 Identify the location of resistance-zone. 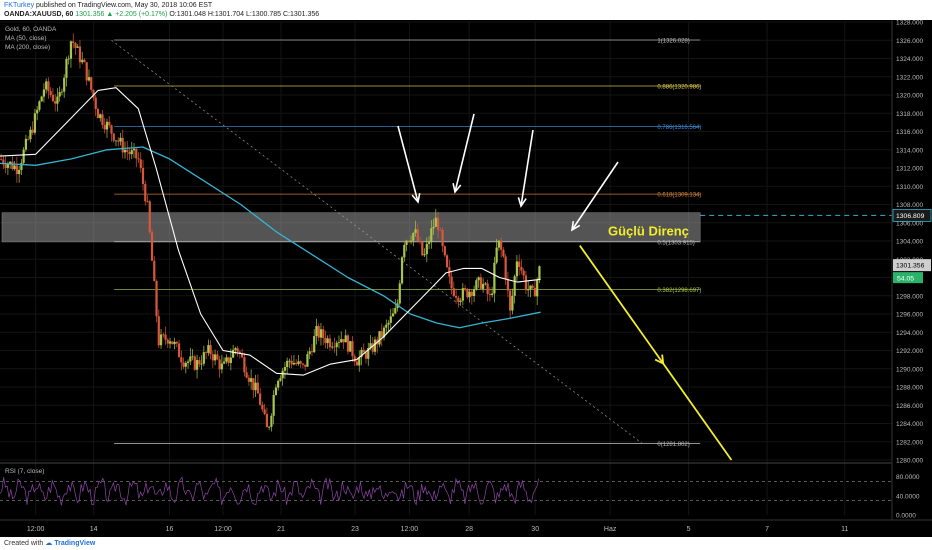
(351, 227).